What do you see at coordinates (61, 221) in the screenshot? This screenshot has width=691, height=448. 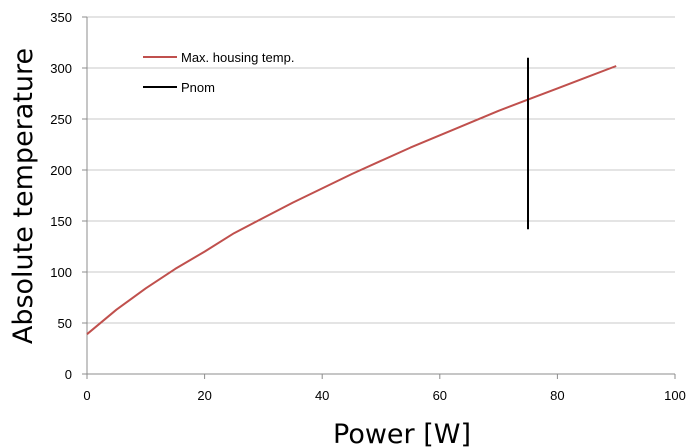 I see `y-tick-label-150: 150` at bounding box center [61, 221].